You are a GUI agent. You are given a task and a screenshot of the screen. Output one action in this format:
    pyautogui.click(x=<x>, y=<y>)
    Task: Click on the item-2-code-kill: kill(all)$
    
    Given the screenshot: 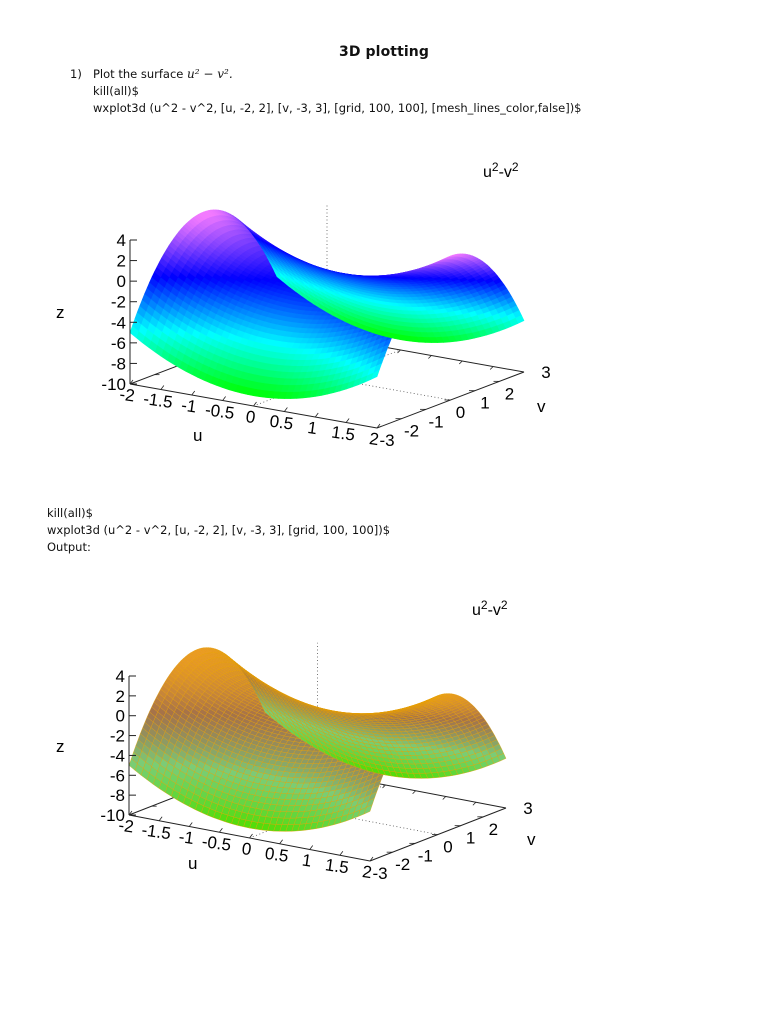 What is the action you would take?
    pyautogui.click(x=70, y=513)
    